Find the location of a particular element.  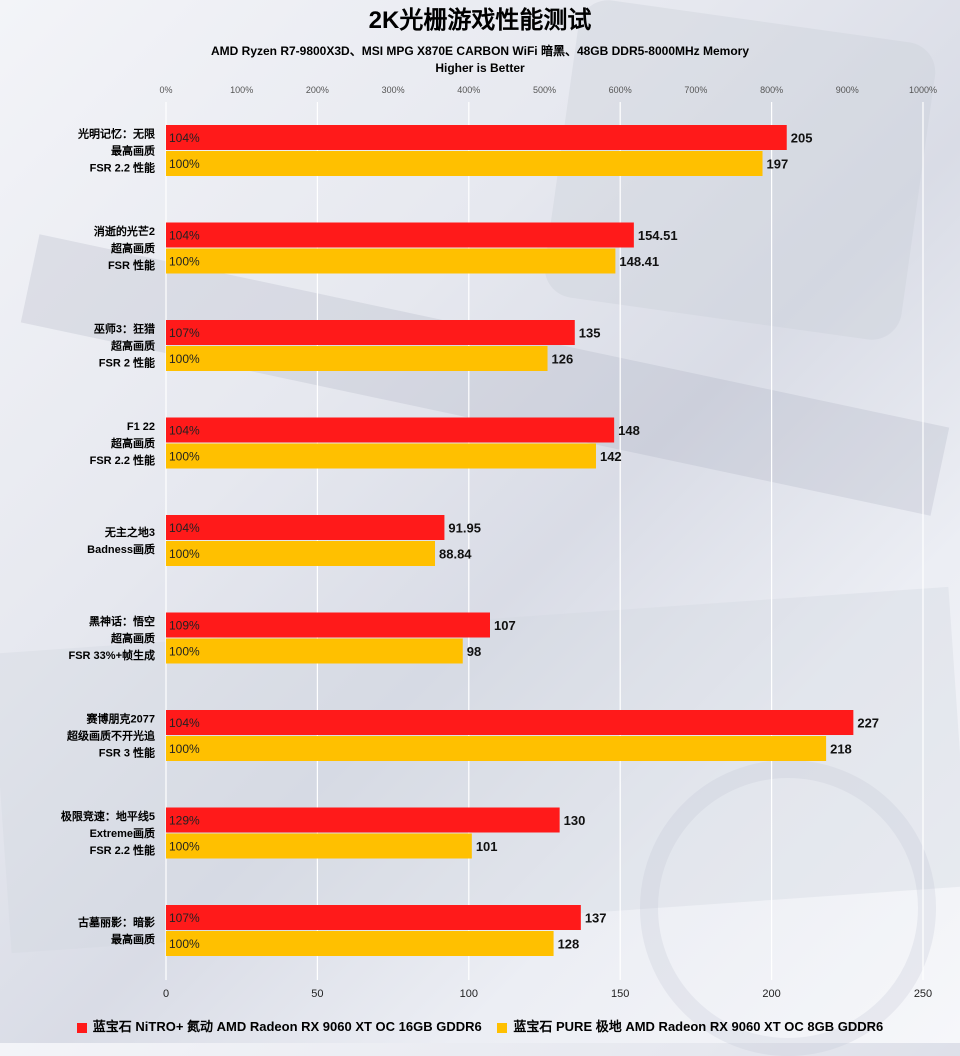

top-axis-tick-label: 800% is located at coordinates (771, 90).